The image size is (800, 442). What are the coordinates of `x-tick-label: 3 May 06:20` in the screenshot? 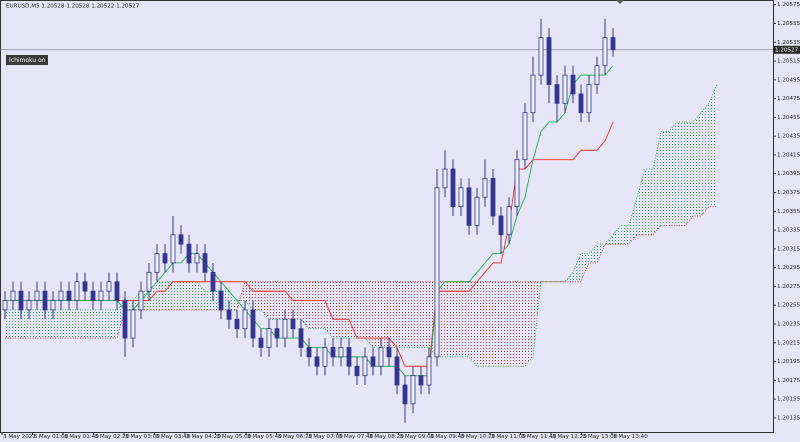 It's located at (295, 437).